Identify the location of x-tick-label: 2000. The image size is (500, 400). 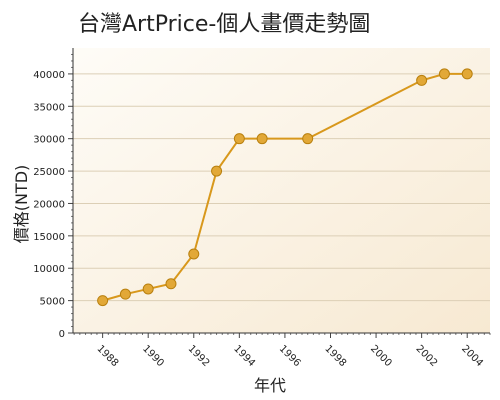
(381, 356).